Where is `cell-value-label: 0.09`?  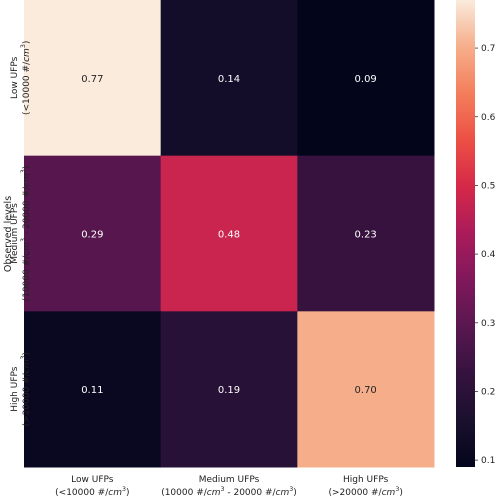
cell-value-label: 0.09 is located at coordinates (366, 79).